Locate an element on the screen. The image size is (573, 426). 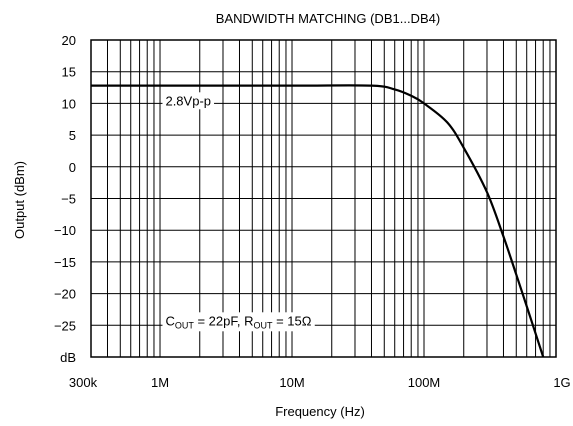
y-tick-label: 0 is located at coordinates (72, 167).